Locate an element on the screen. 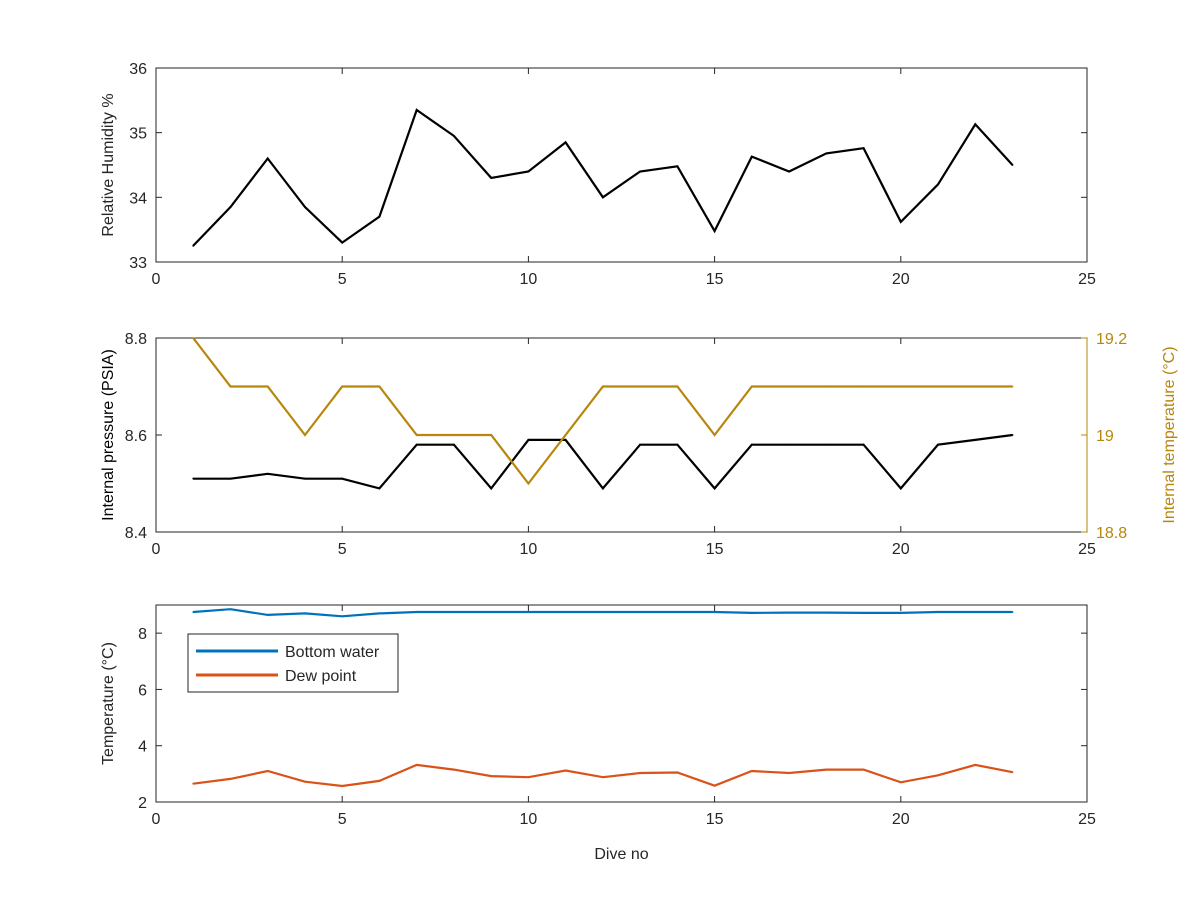 The height and width of the screenshot is (900, 1200). y-right-tick-label: 19.2 is located at coordinates (1111, 339).